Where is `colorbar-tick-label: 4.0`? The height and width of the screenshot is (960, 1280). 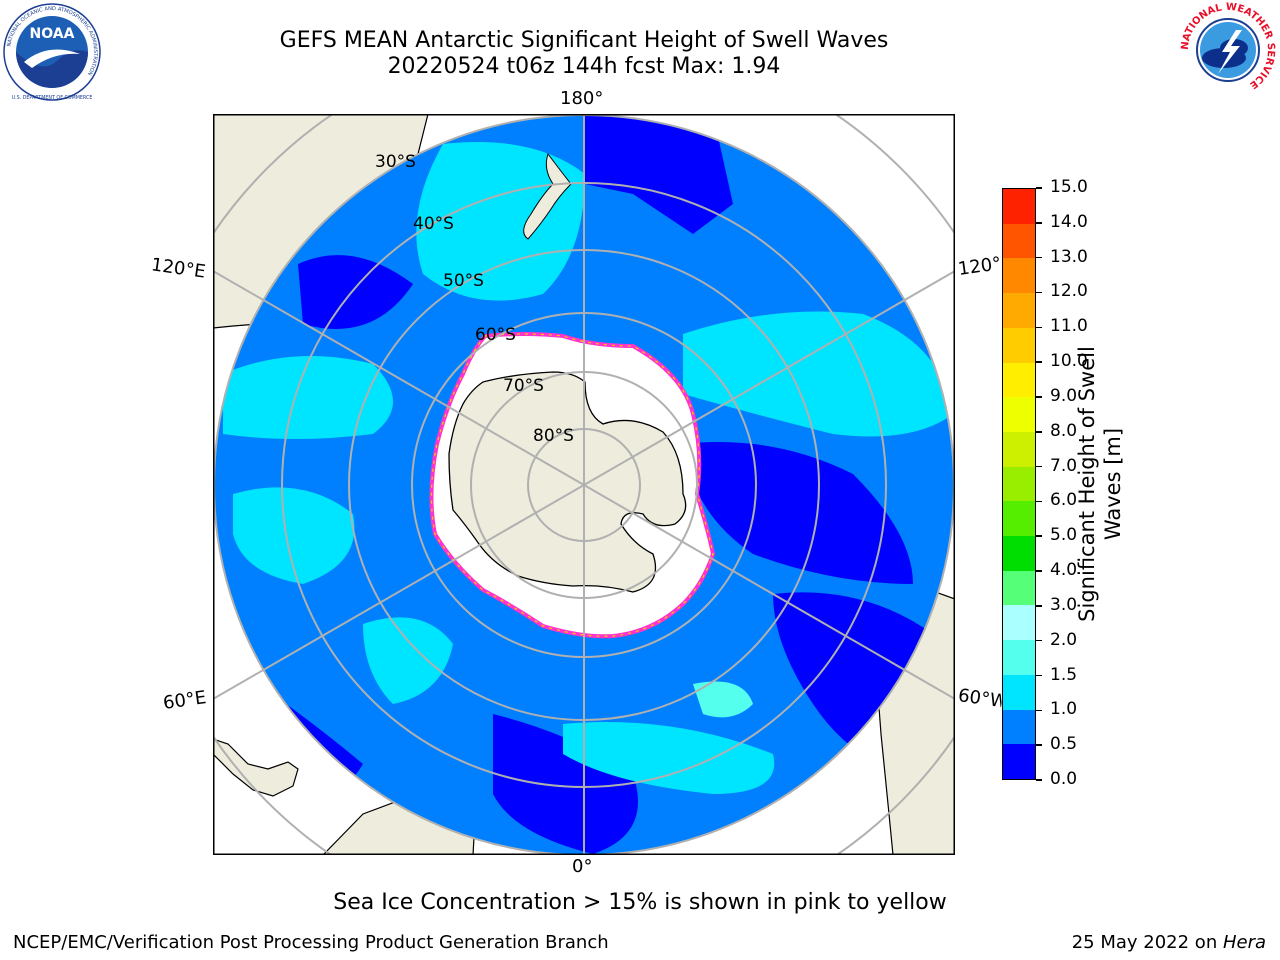 colorbar-tick-label: 4.0 is located at coordinates (1064, 570).